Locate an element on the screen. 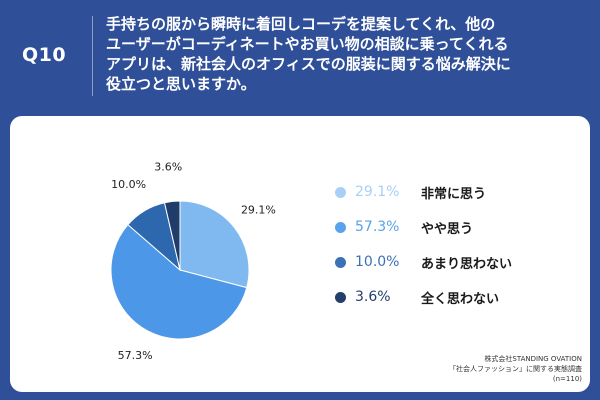 This screenshot has width=600, height=400. pie-slice-not-at-all is located at coordinates (172, 235).